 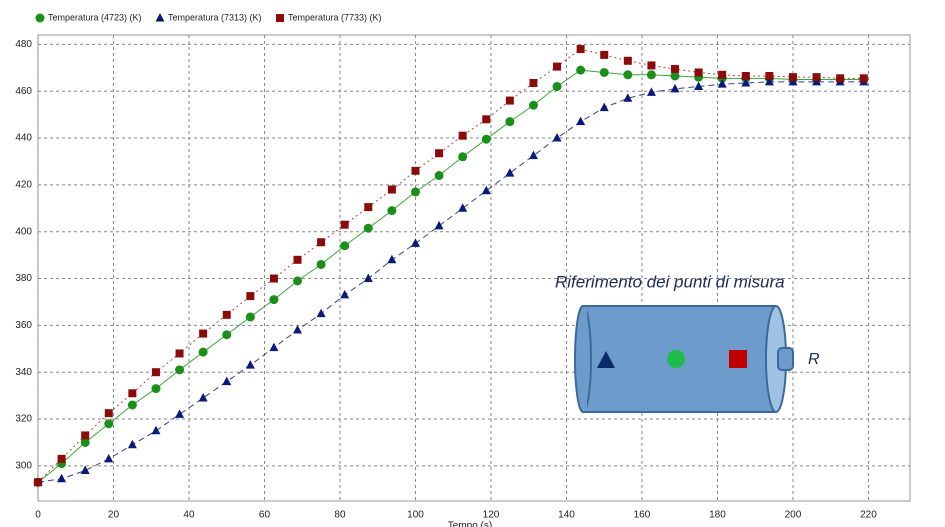 What do you see at coordinates (415, 515) in the screenshot?
I see `x-tick-label: 100` at bounding box center [415, 515].